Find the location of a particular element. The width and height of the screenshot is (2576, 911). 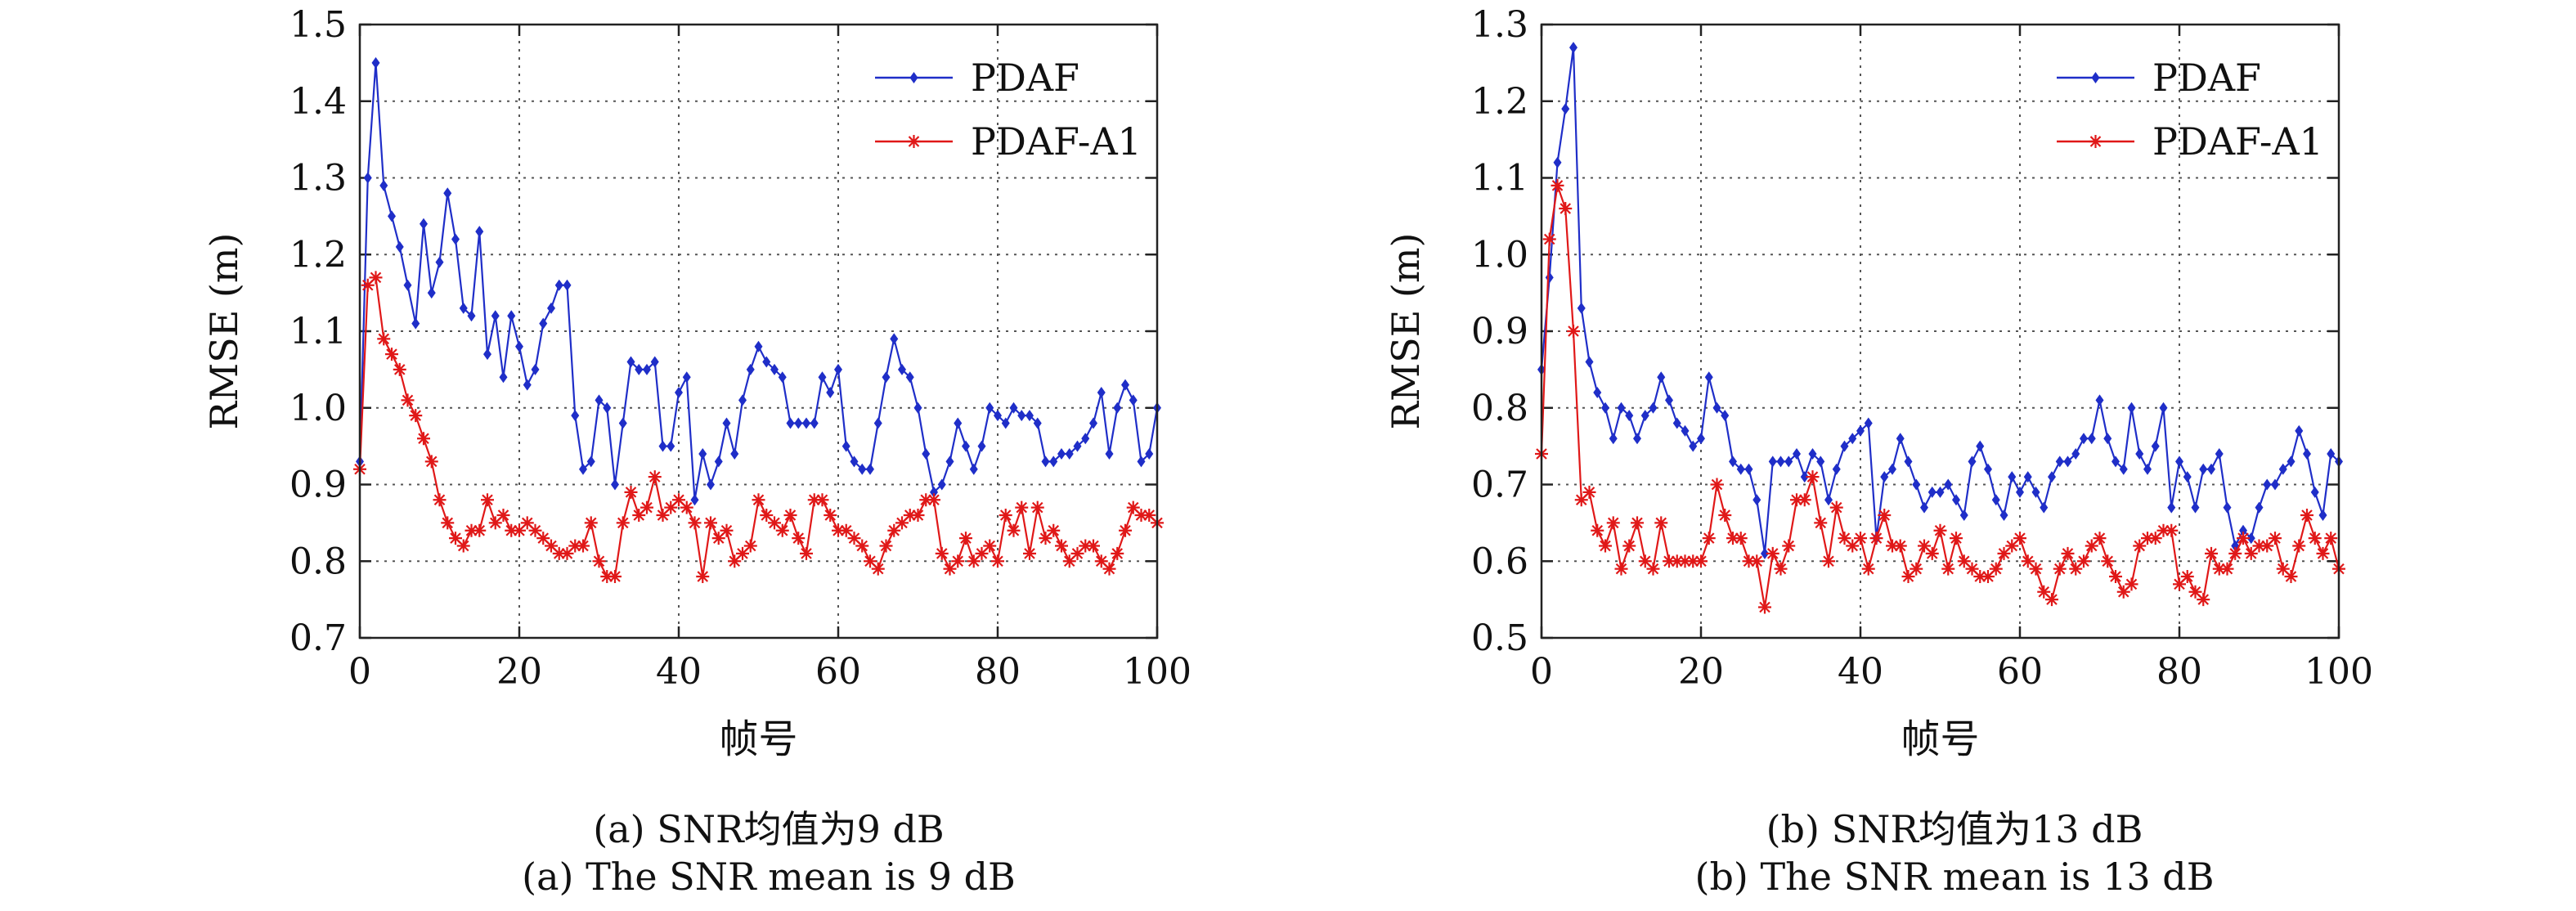

y-tick-label: 0.6 is located at coordinates (1499, 561).